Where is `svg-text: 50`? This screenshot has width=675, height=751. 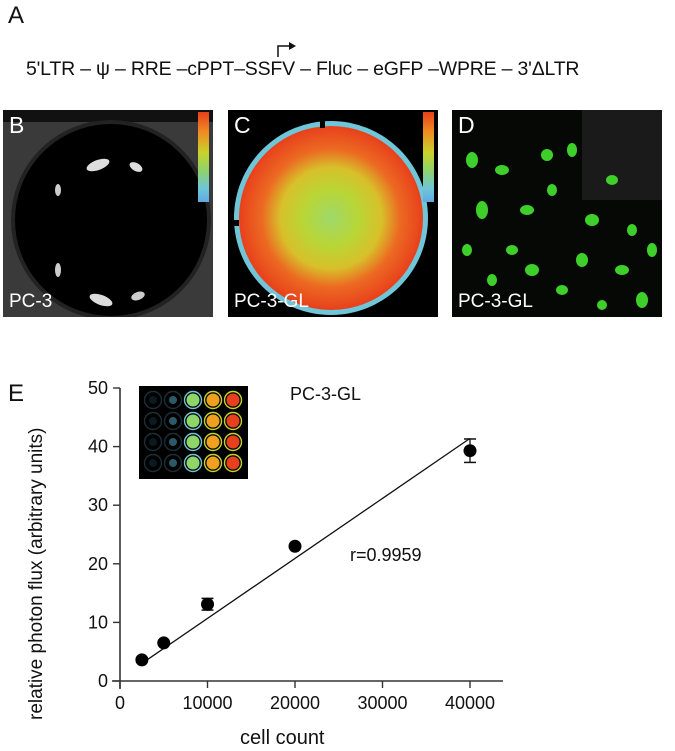 svg-text: 50 is located at coordinates (98, 388).